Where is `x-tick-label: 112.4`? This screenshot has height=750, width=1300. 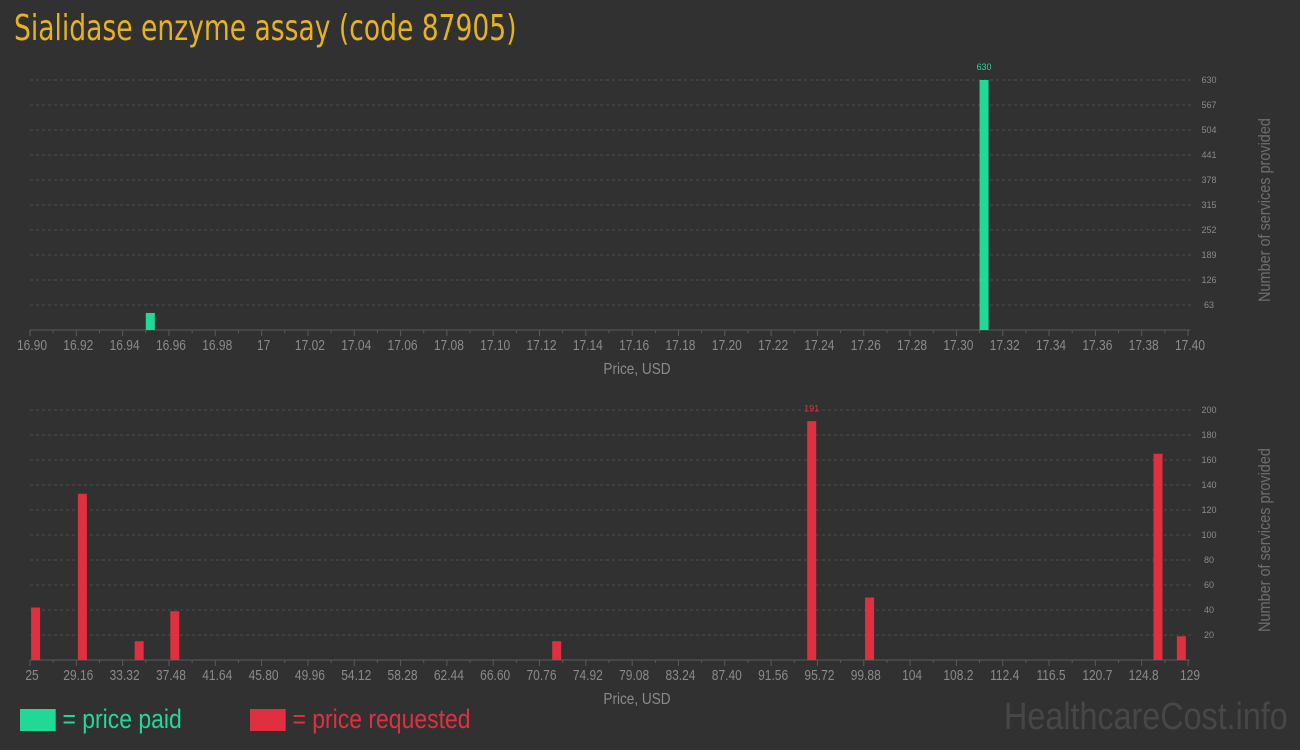 x-tick-label: 112.4 is located at coordinates (1005, 675).